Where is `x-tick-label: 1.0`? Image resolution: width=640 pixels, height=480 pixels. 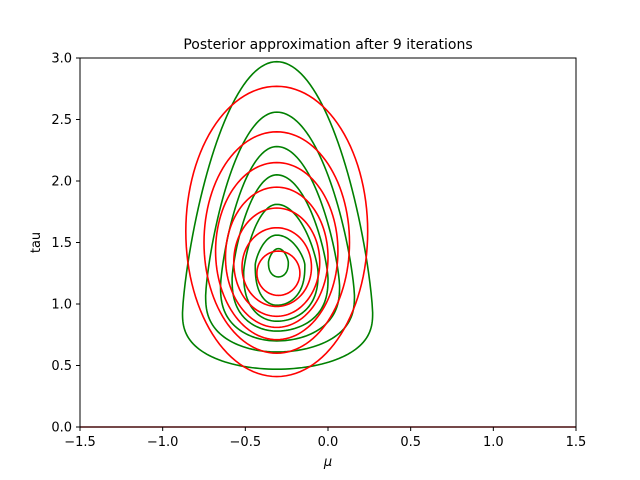 x-tick-label: 1.0 is located at coordinates (493, 442).